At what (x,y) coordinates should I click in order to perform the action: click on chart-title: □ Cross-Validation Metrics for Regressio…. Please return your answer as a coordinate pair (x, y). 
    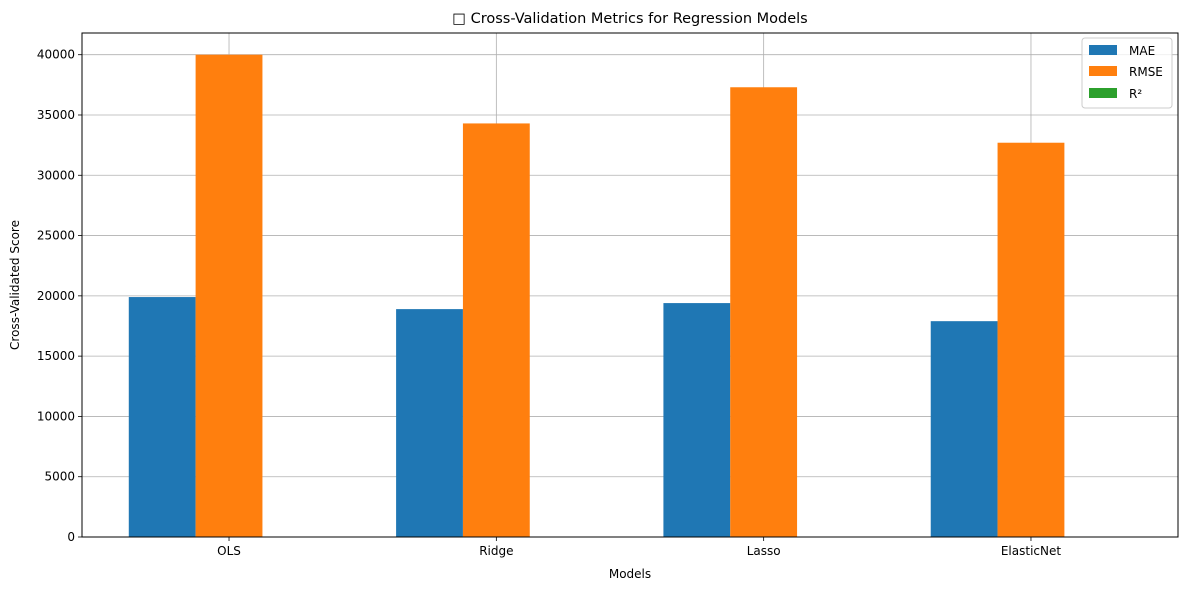
    Looking at the image, I should click on (629, 19).